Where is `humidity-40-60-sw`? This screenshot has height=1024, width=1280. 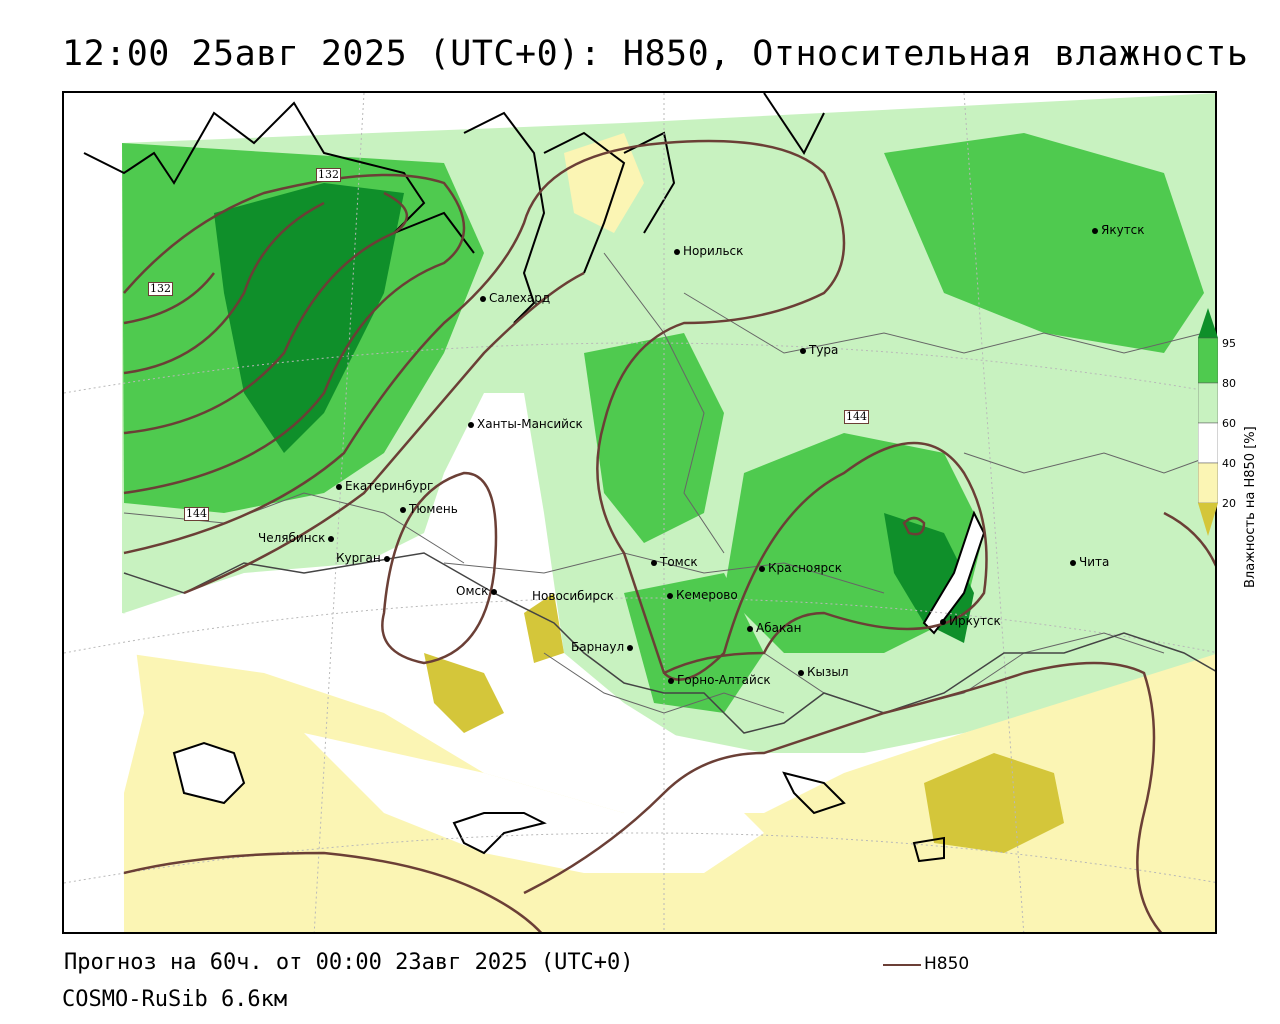
humidity-40-60-sw is located at coordinates (104, 723).